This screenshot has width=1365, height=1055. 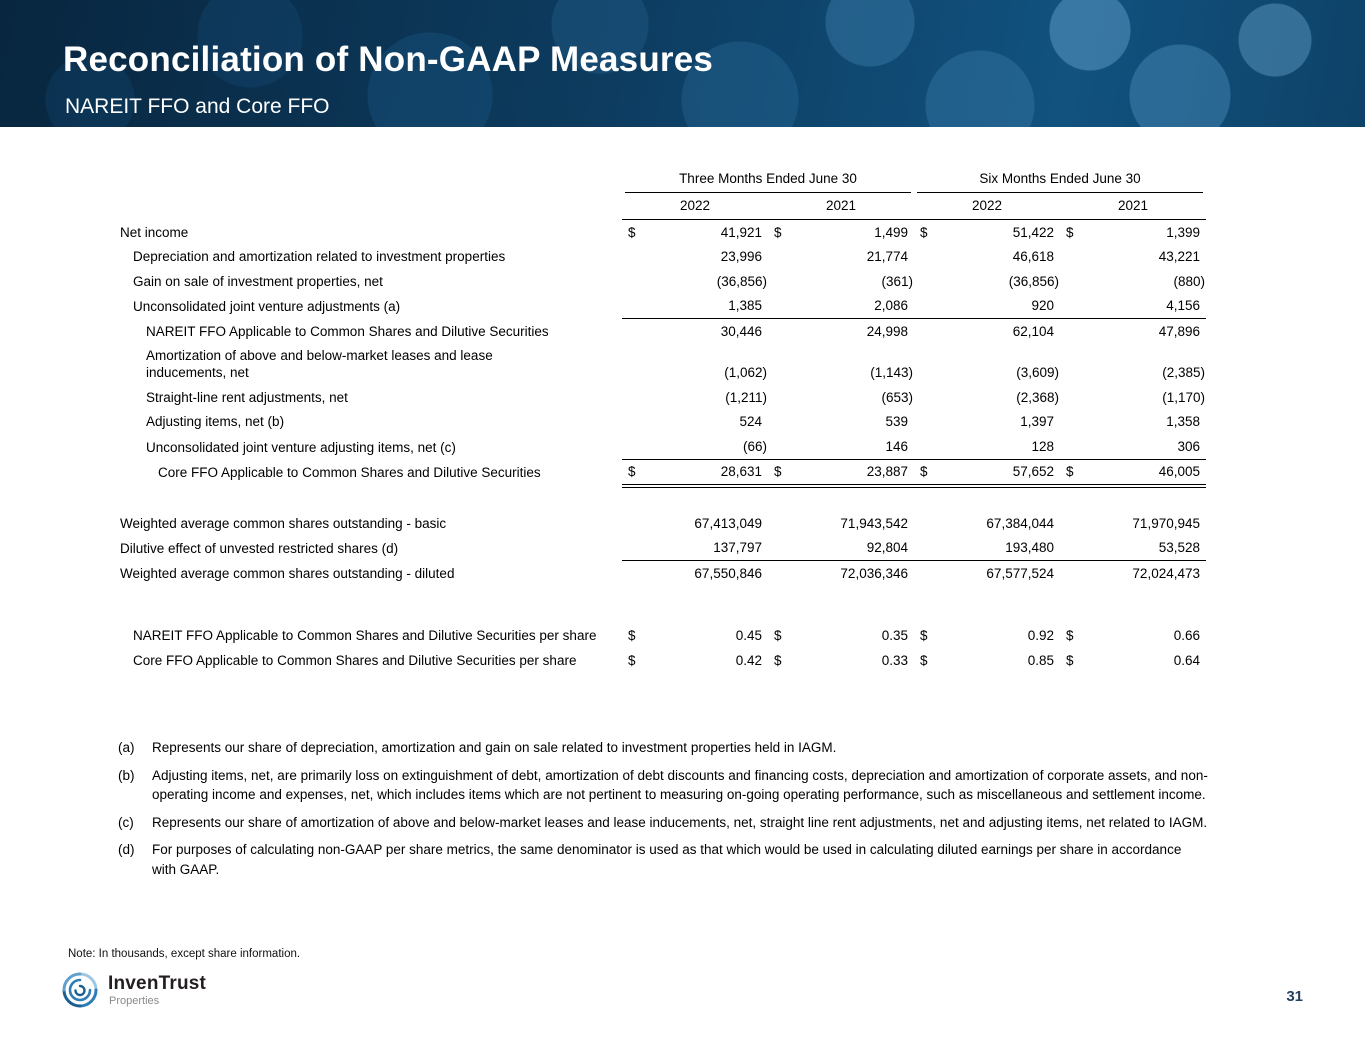 I want to click on row-value-cell: 92,804, so click(x=841, y=548).